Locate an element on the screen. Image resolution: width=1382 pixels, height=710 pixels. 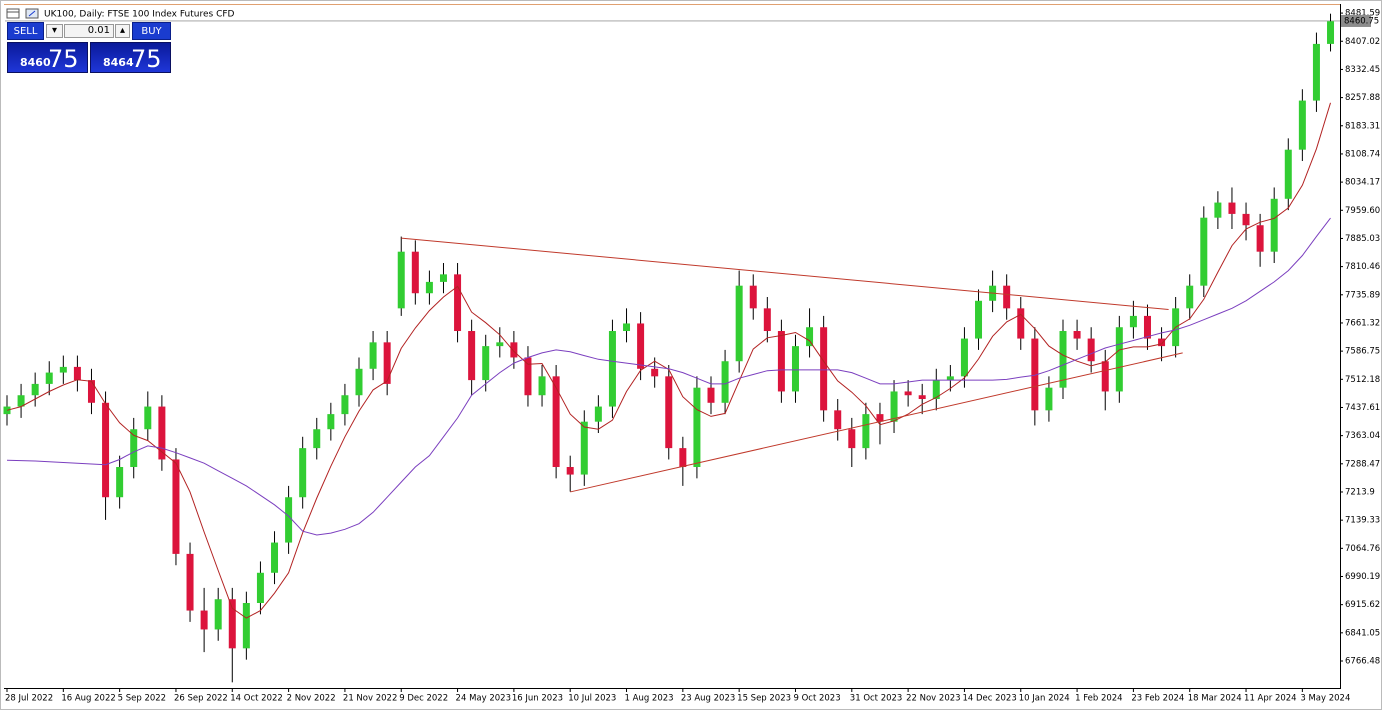
trade-panel: SELL ▾ 0.01 ▴ BUY 8460 75 8464 75 is located at coordinates (89, 47).